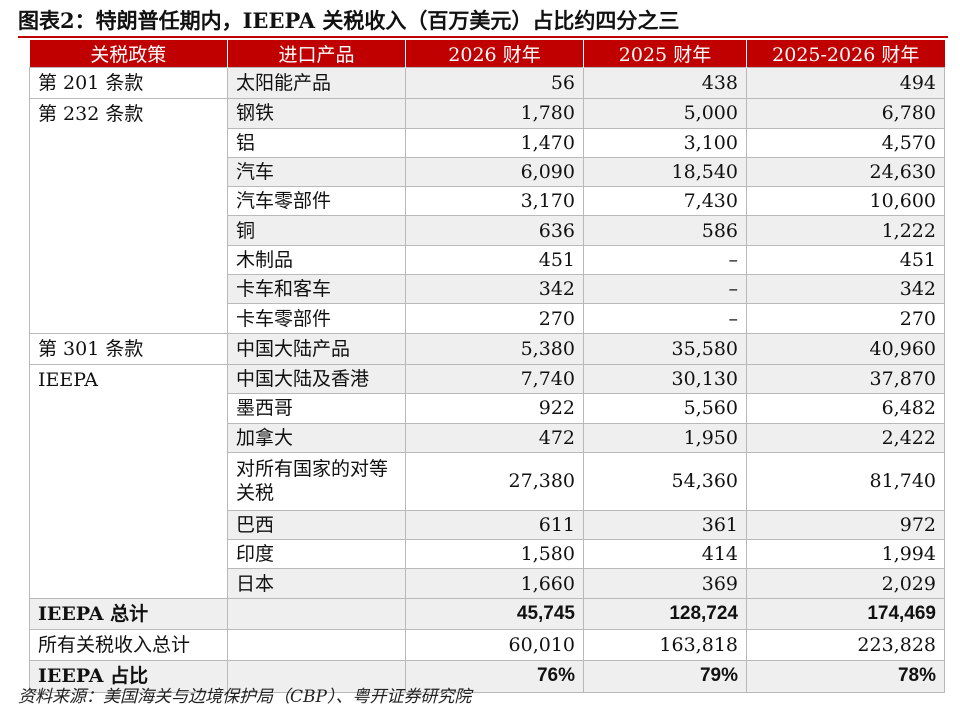  I want to click on product-cell: 太阳能产品, so click(316, 83).